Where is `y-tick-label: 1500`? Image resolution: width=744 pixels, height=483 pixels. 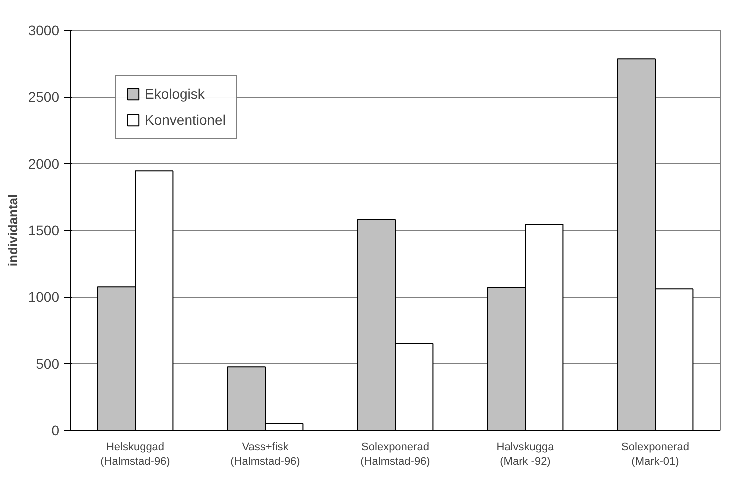
y-tick-label: 1500 is located at coordinates (44, 230).